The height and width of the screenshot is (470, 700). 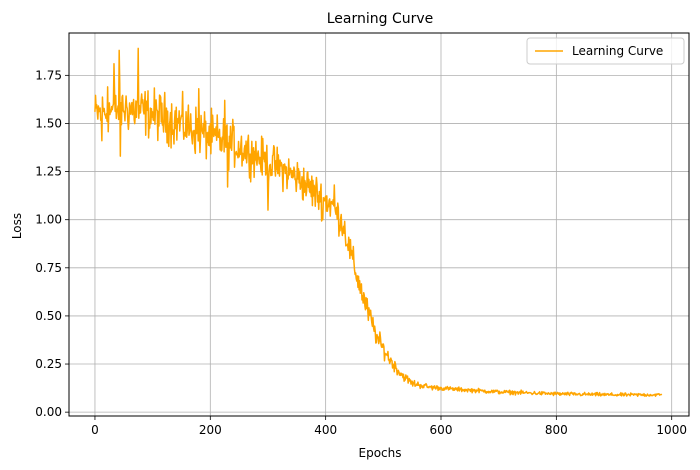 I want to click on y-tick-label: 1.25, so click(x=48, y=172).